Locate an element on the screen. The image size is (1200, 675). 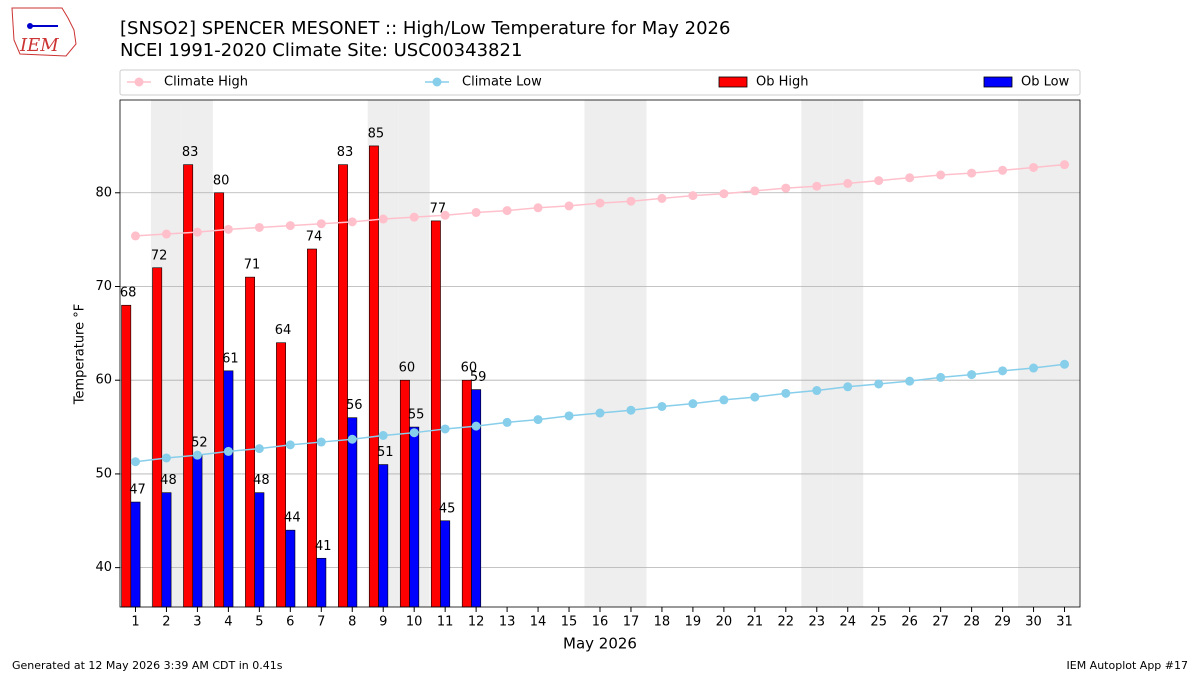
legend-swatch is located at coordinates (998, 82).